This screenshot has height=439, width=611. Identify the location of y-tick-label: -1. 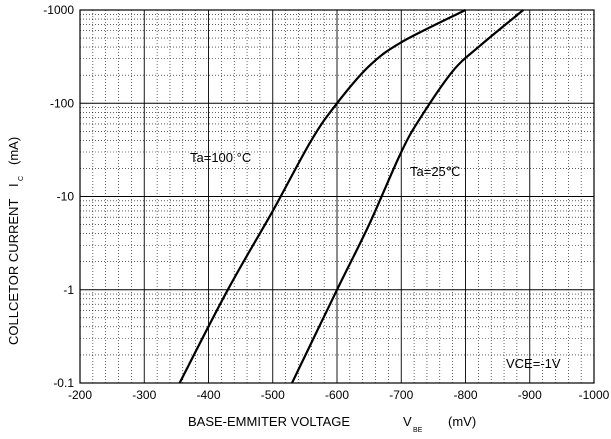
(68, 290).